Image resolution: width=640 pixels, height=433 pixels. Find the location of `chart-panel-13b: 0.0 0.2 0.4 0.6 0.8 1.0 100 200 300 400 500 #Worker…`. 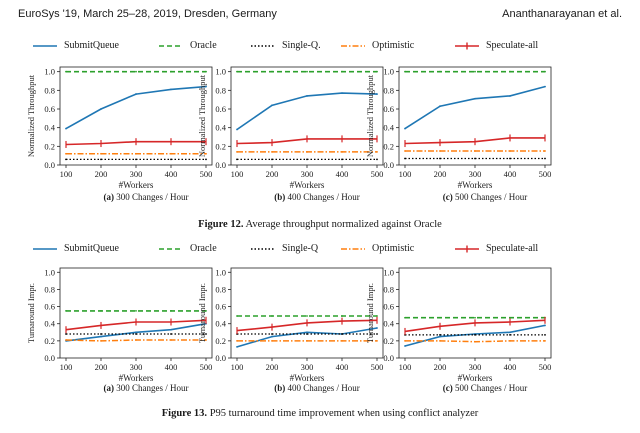

chart-panel-13b: 0.0 0.2 0.4 0.6 0.8 1.0 100 200 300 400 500 #Worker… is located at coordinates (290, 325).